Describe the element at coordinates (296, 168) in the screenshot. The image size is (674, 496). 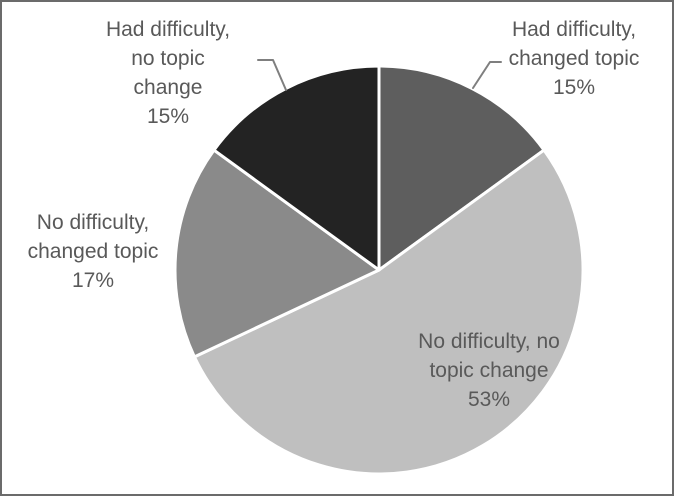
I see `pie-slice-4-had-difficulty-no-topic-change` at that location.